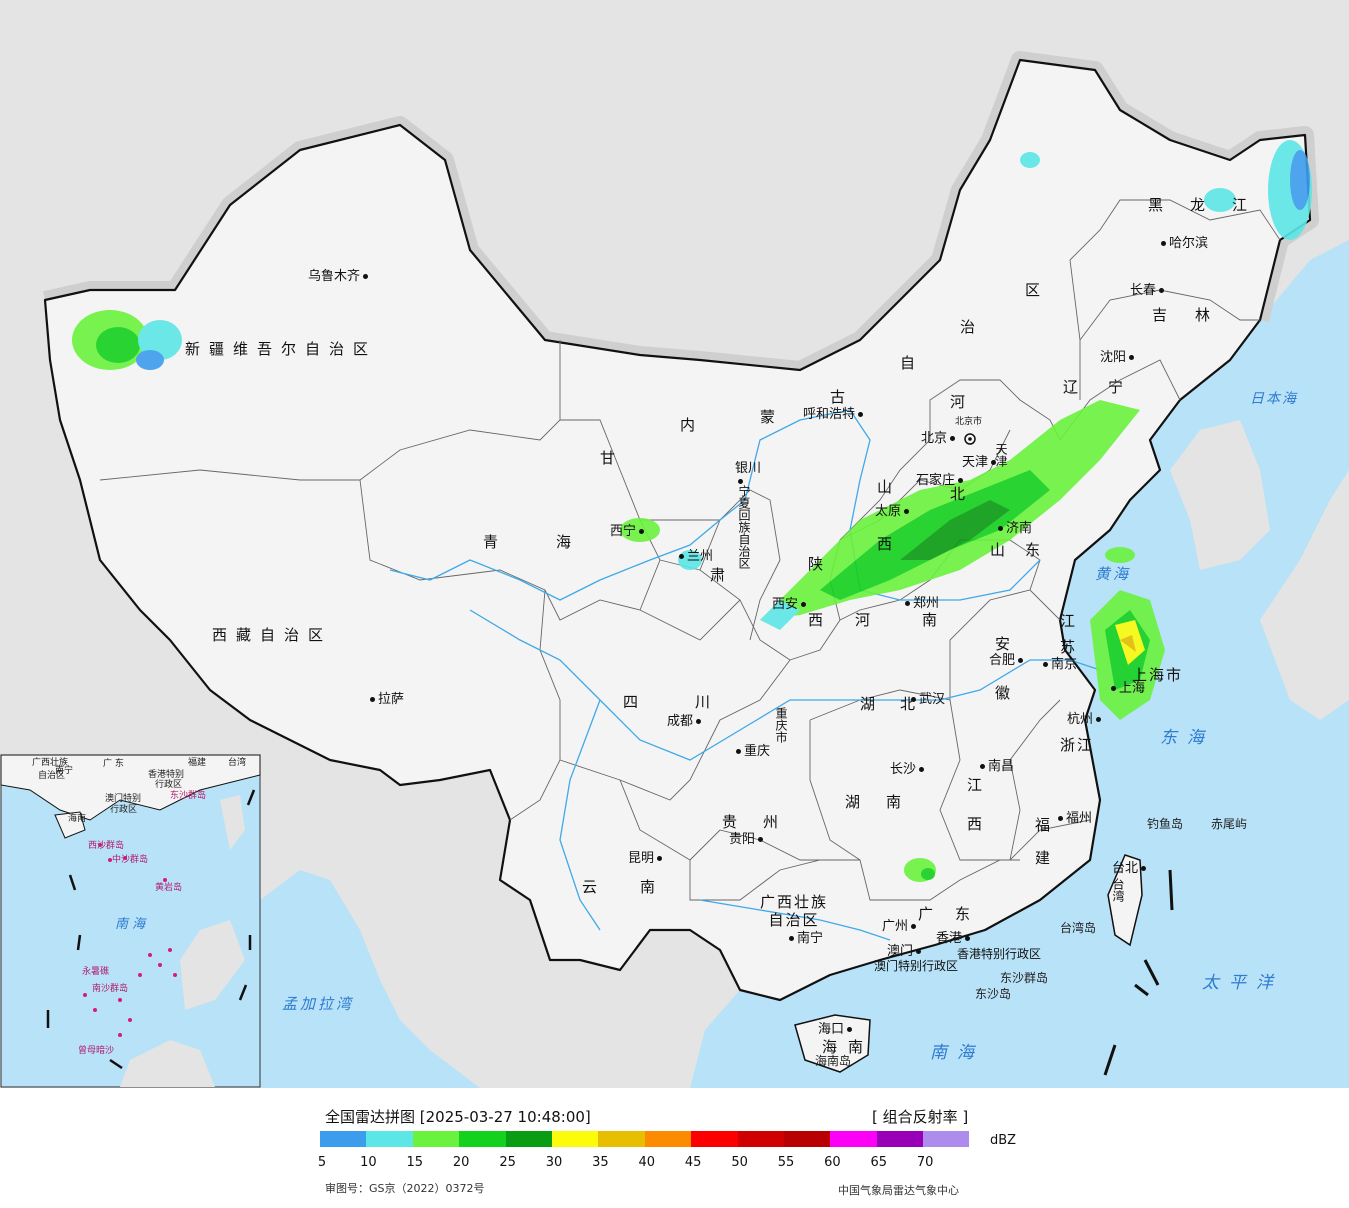  I want to click on echo-northeast, so click(1166, 190).